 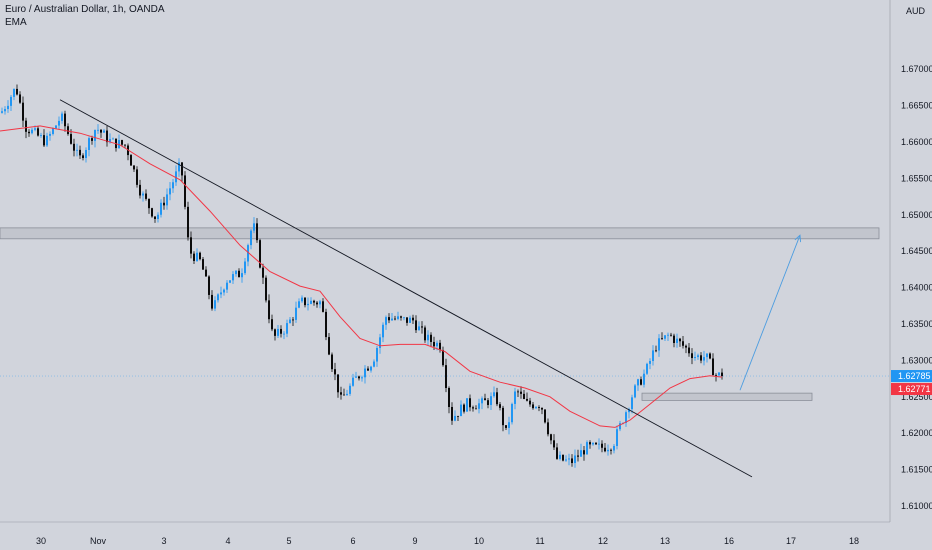 I want to click on price-tick-label: 1.66000, so click(x=916, y=142).